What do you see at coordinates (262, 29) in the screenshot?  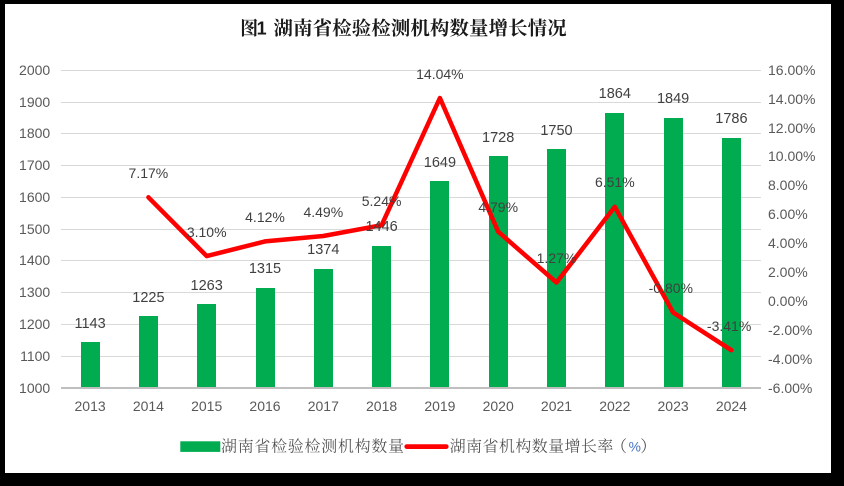 I see `svg-text: 1` at bounding box center [262, 29].